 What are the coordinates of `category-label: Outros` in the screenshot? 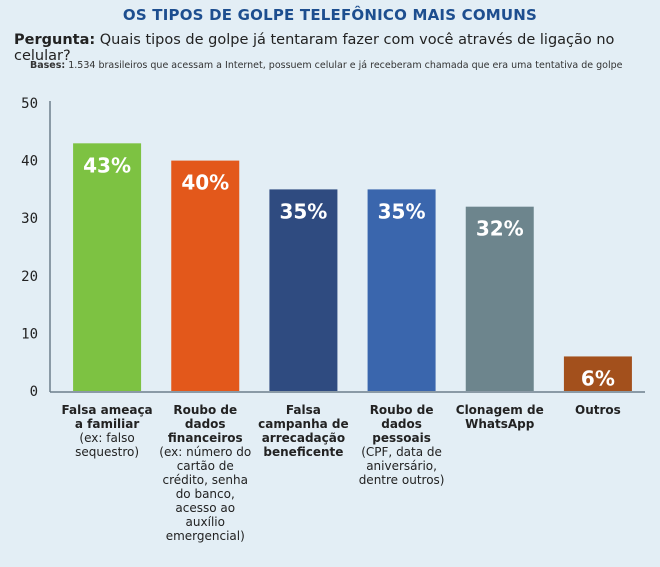 It's located at (598, 410).